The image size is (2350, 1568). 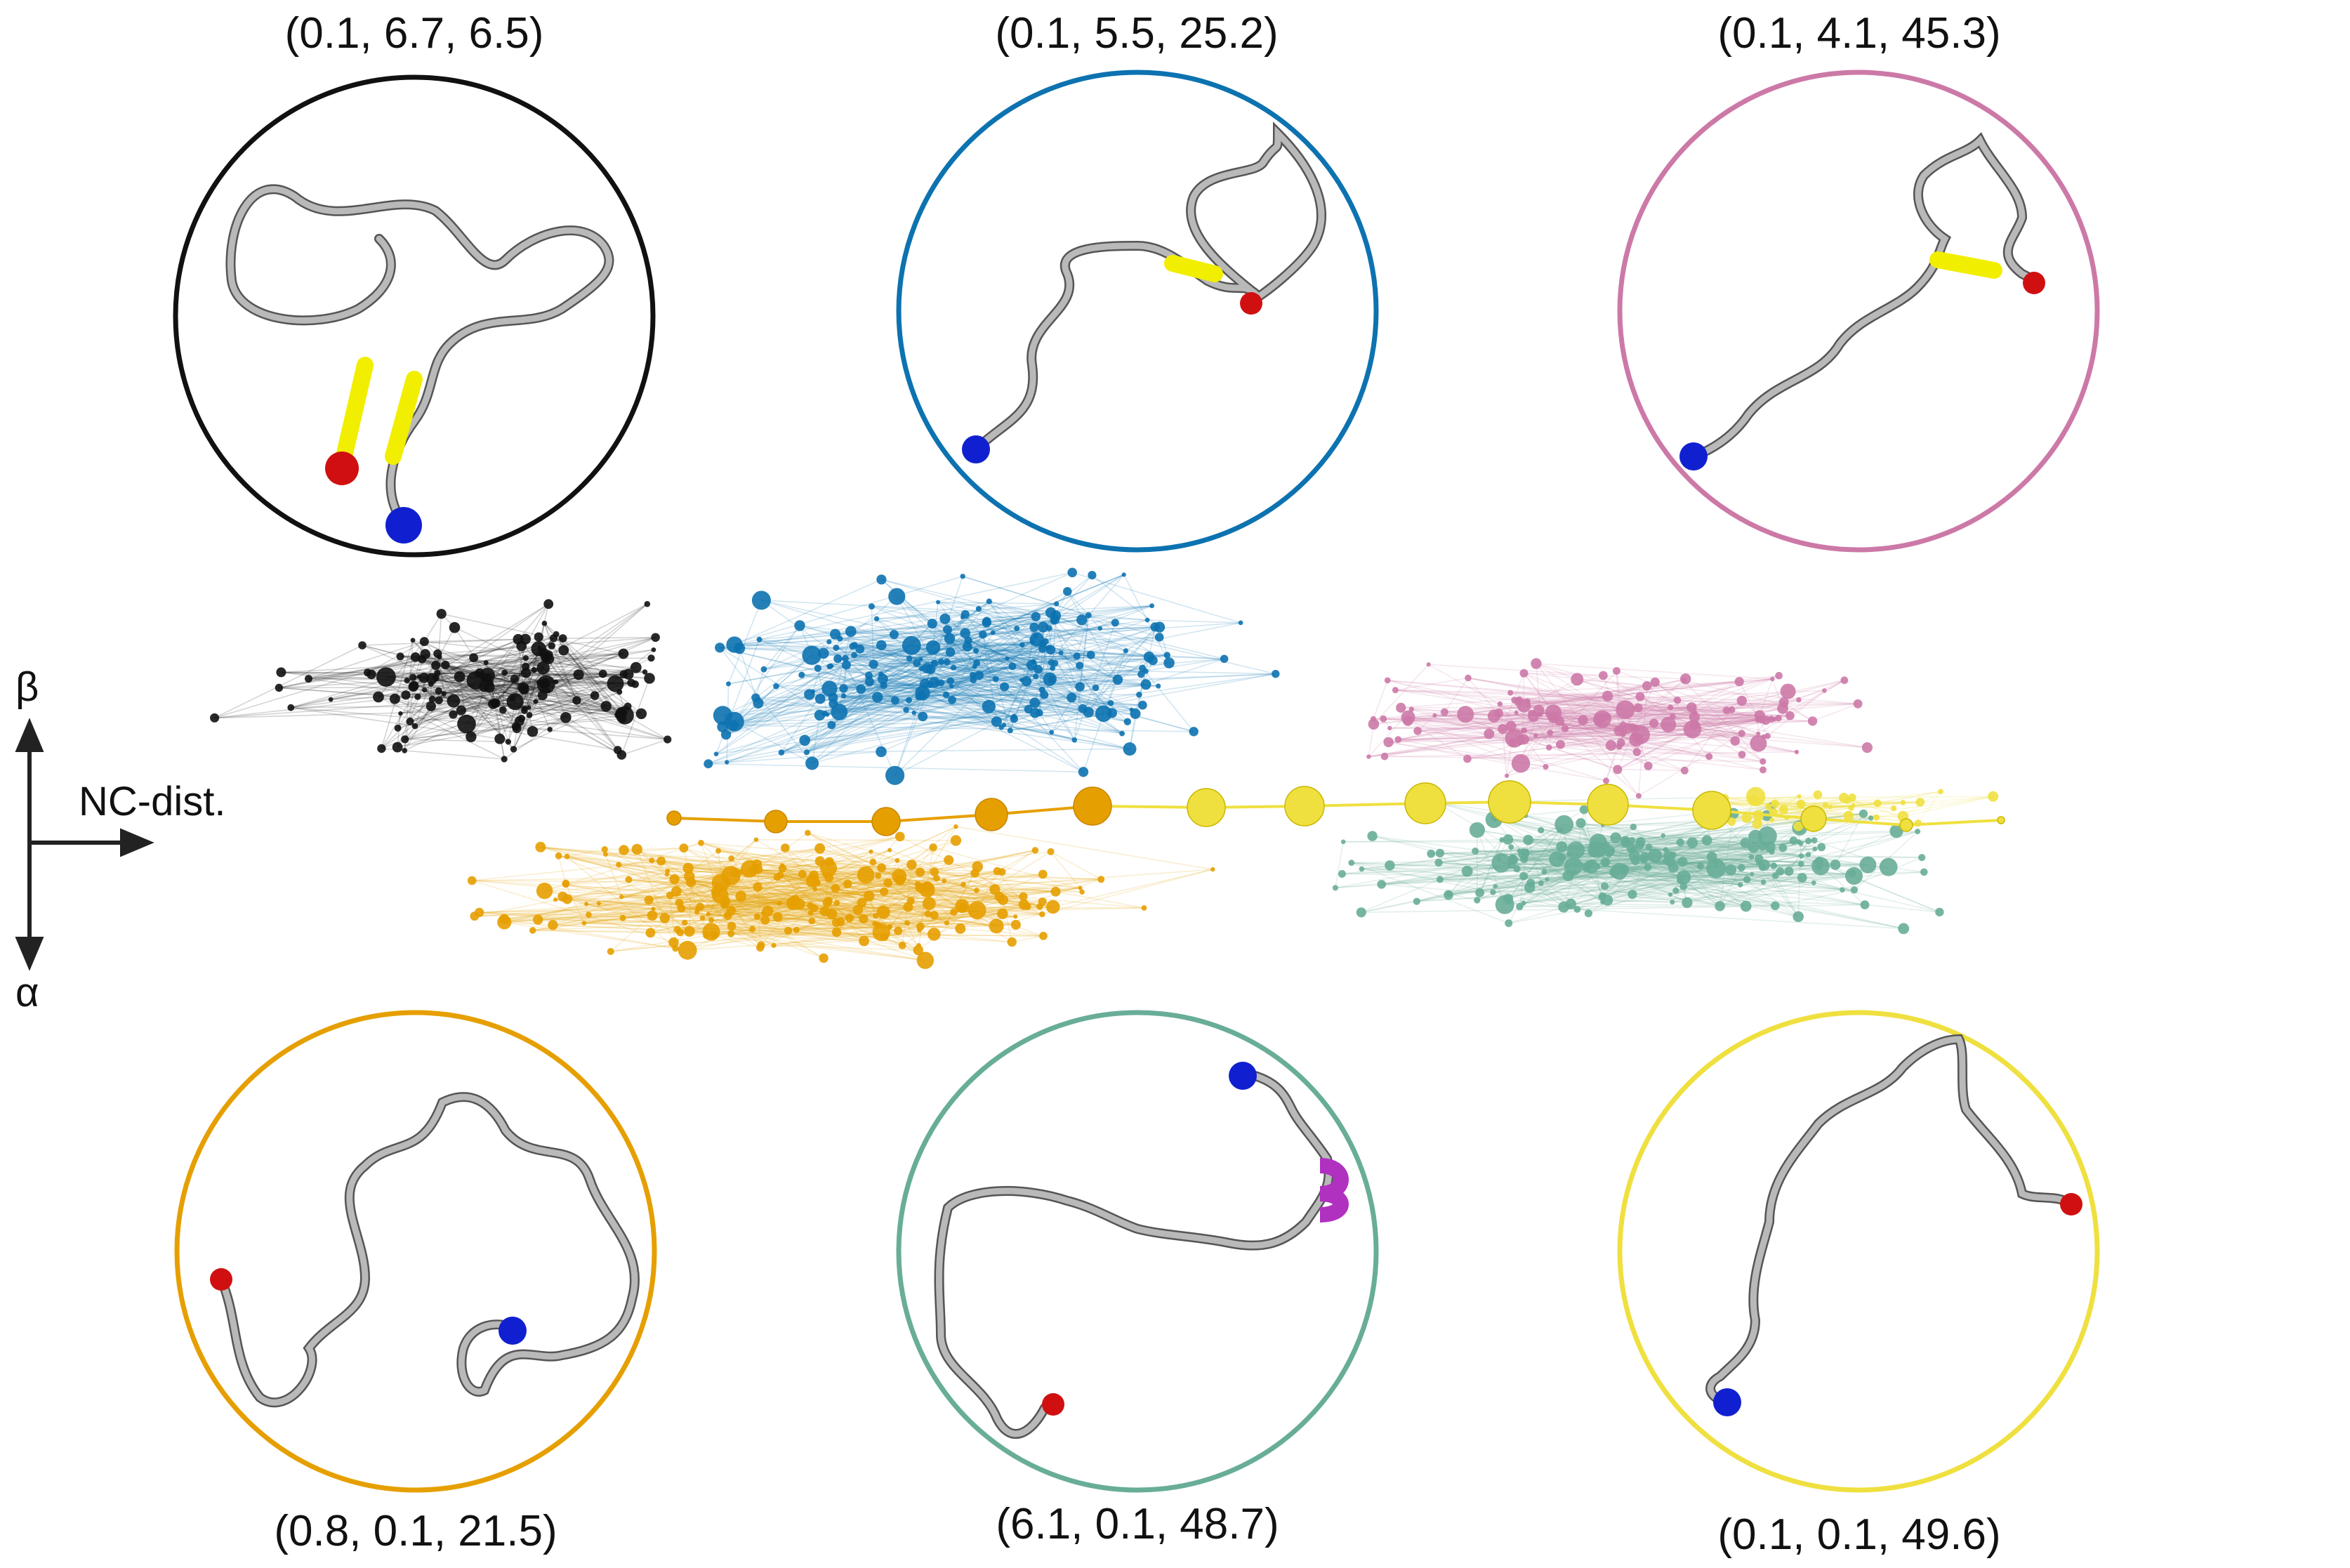 What do you see at coordinates (1137, 1251) in the screenshot?
I see `inset-circle-green` at bounding box center [1137, 1251].